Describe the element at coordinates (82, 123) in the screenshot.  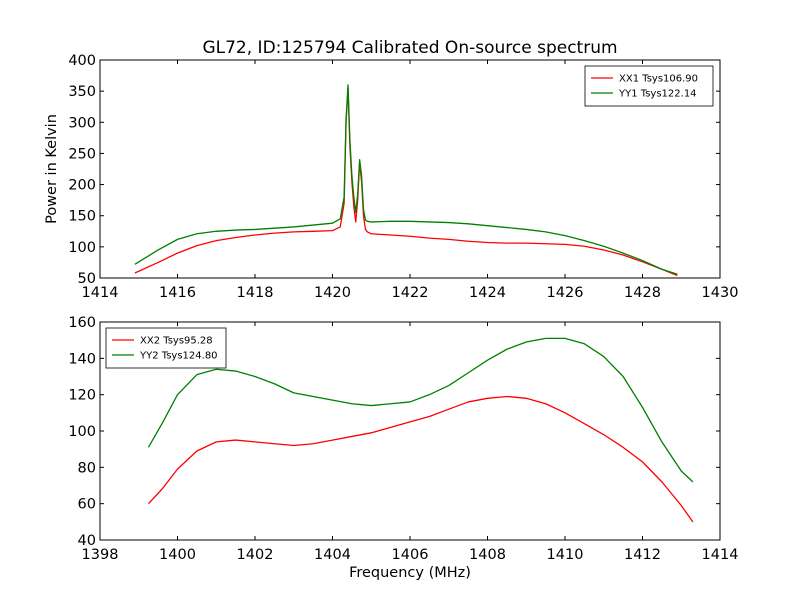
I see `y-tick-label: 300` at that location.